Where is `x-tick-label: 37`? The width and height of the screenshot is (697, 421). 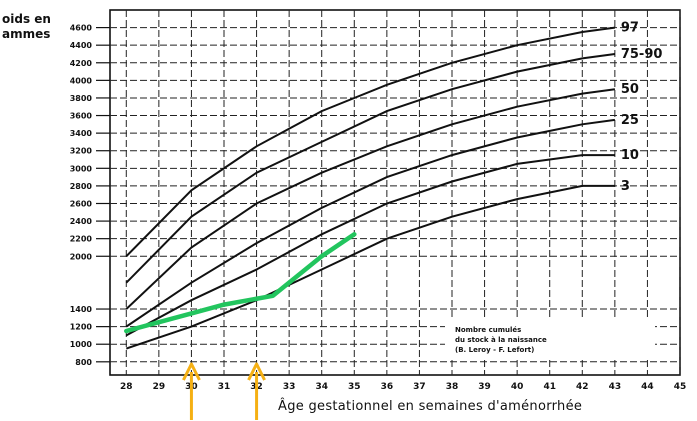 x-tick-label: 37 is located at coordinates (419, 387).